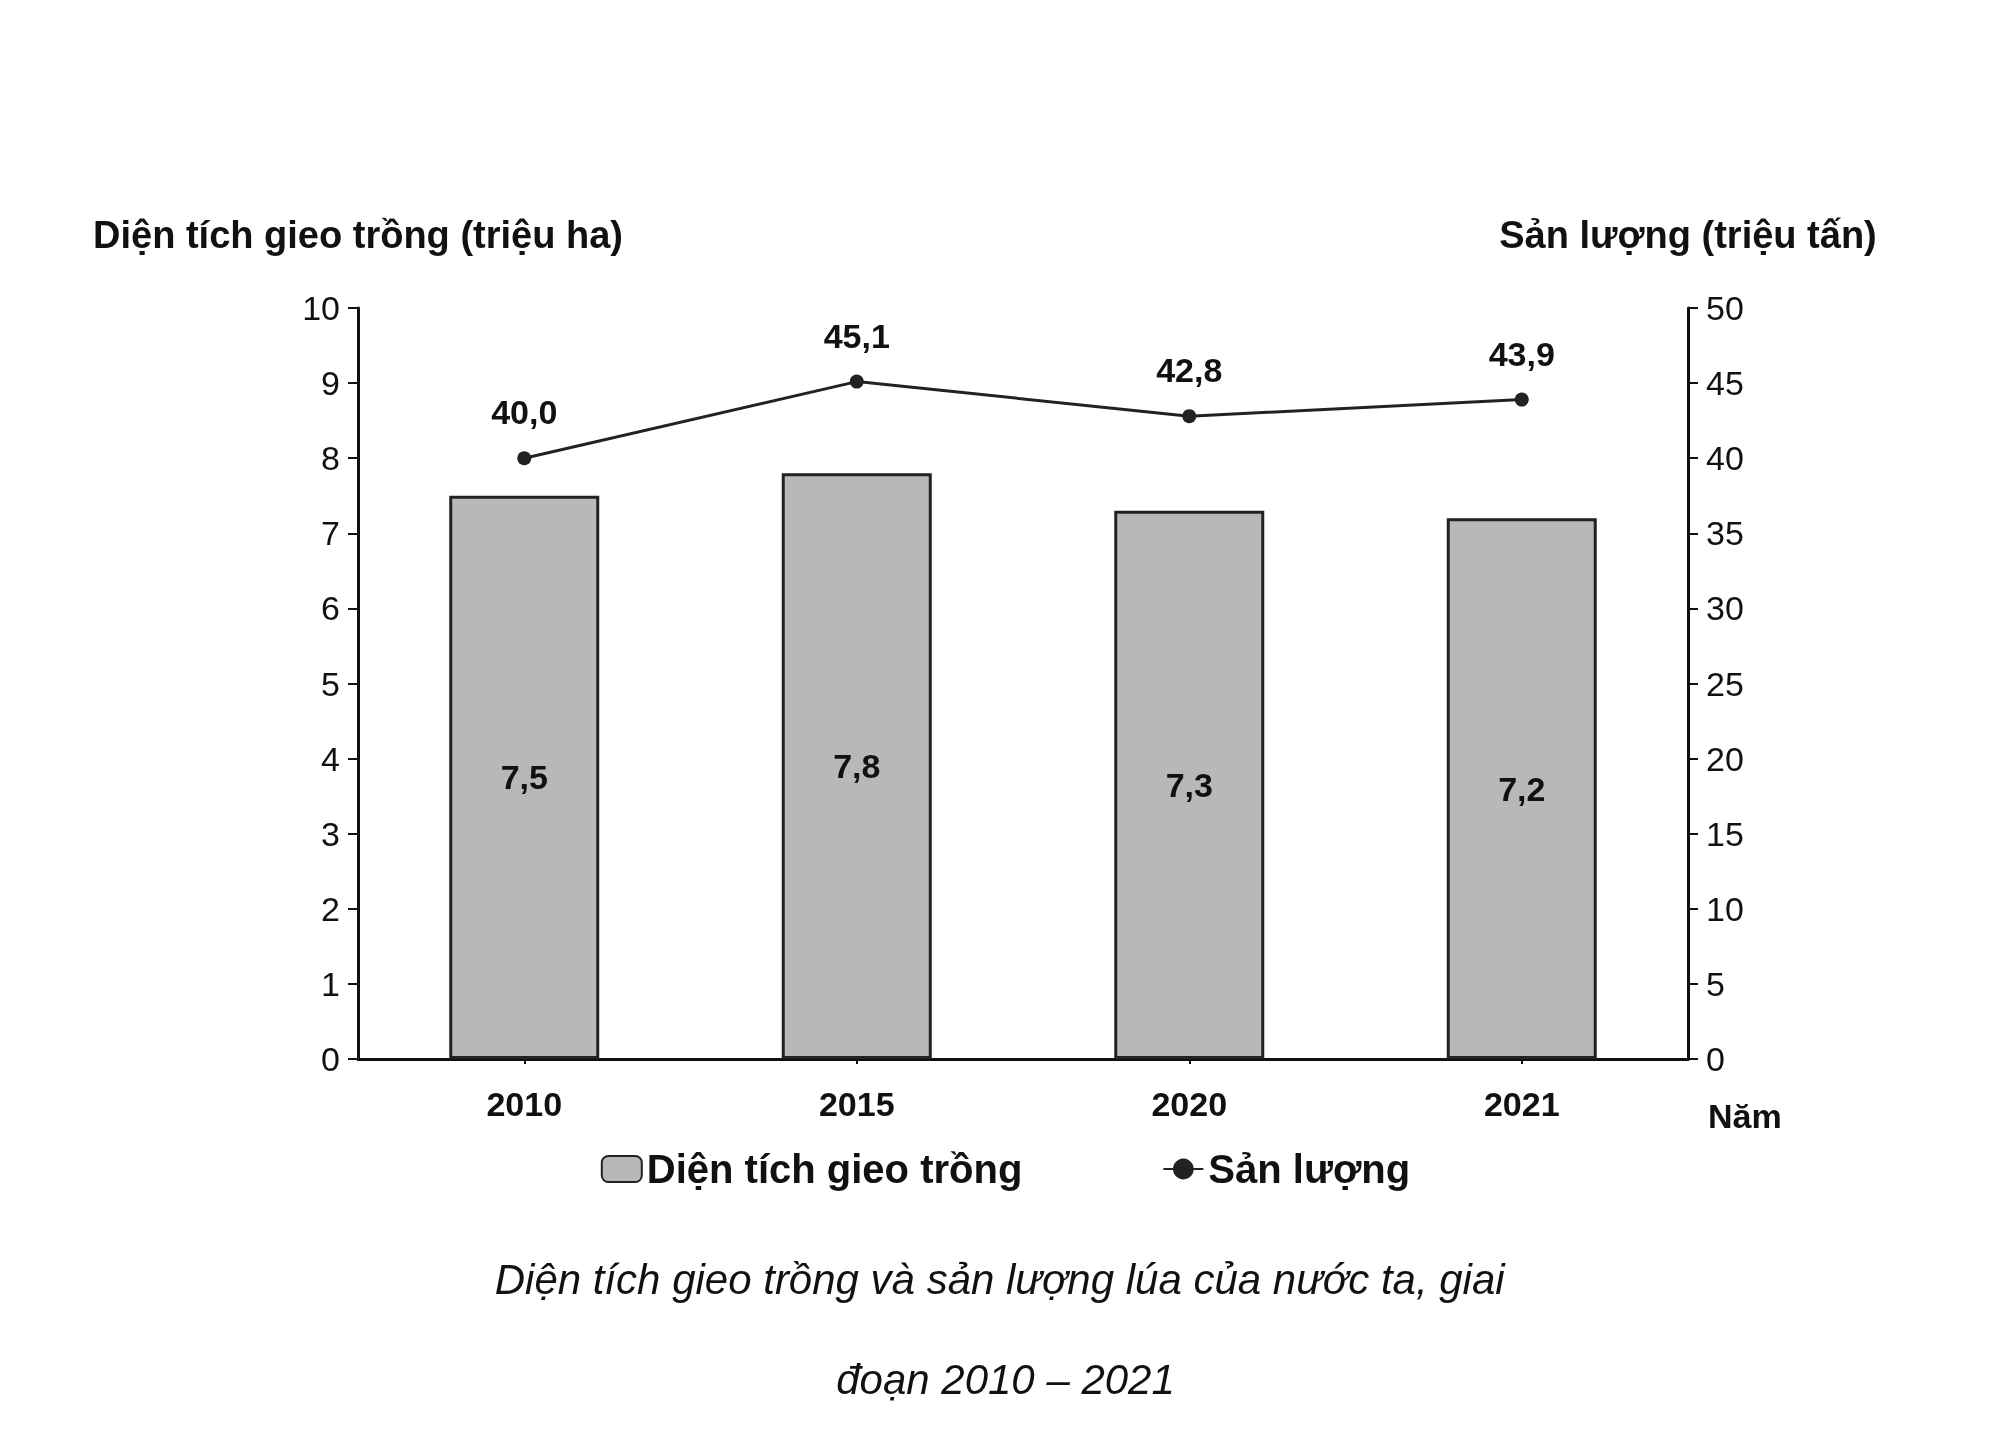 This screenshot has height=1452, width=2011. What do you see at coordinates (1725, 308) in the screenshot?
I see `y2-tick-label: 50` at bounding box center [1725, 308].